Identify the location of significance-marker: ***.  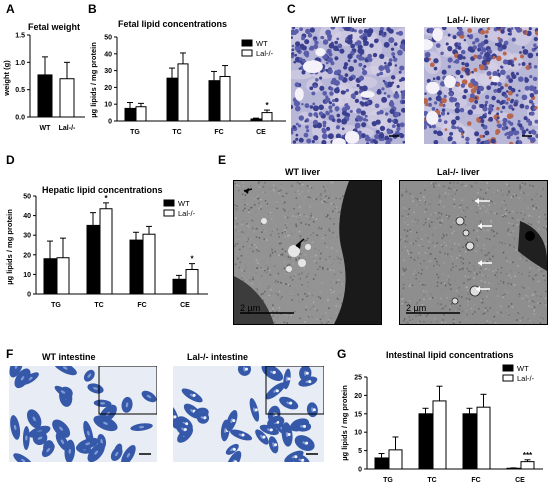
(528, 455).